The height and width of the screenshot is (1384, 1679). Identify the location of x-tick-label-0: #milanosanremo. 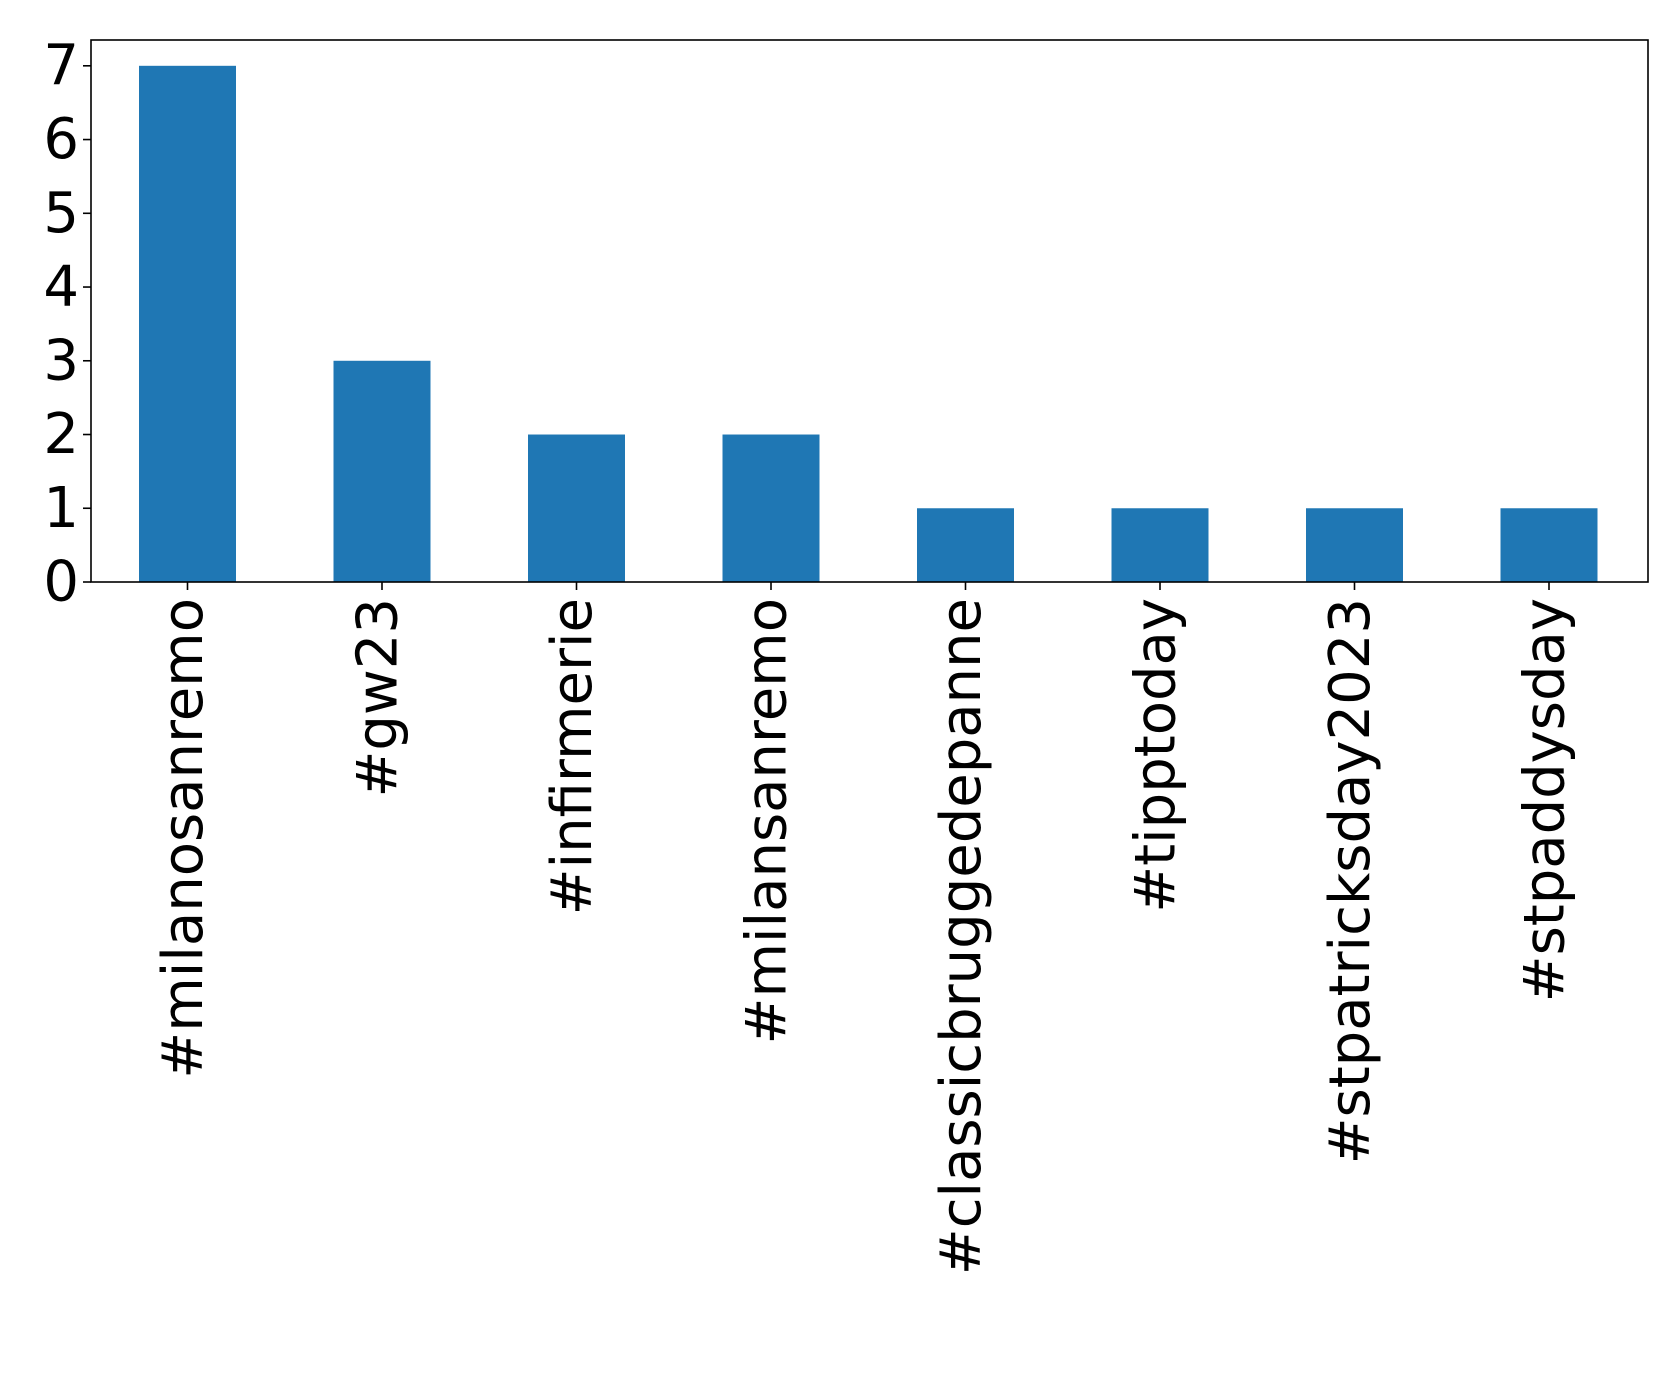
(183, 838).